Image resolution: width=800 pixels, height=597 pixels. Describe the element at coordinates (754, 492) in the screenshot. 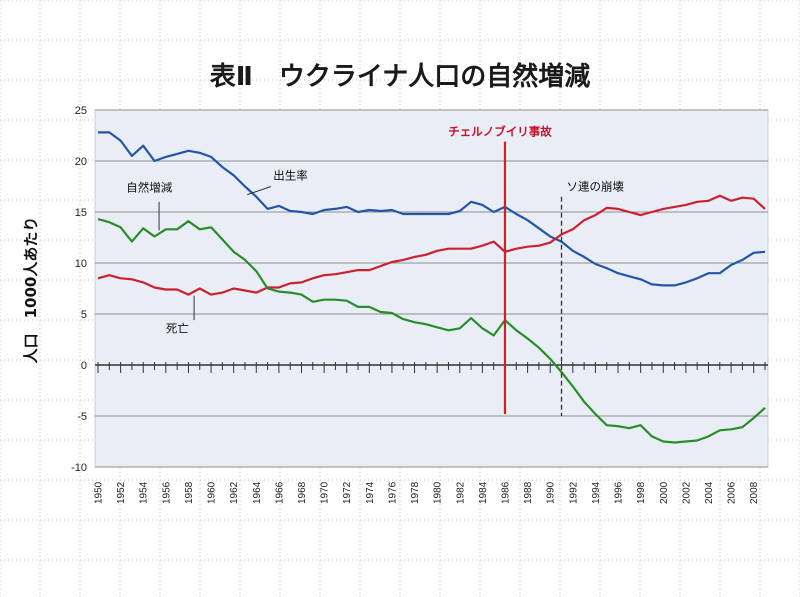

I see `x-tick-label: 2008` at that location.